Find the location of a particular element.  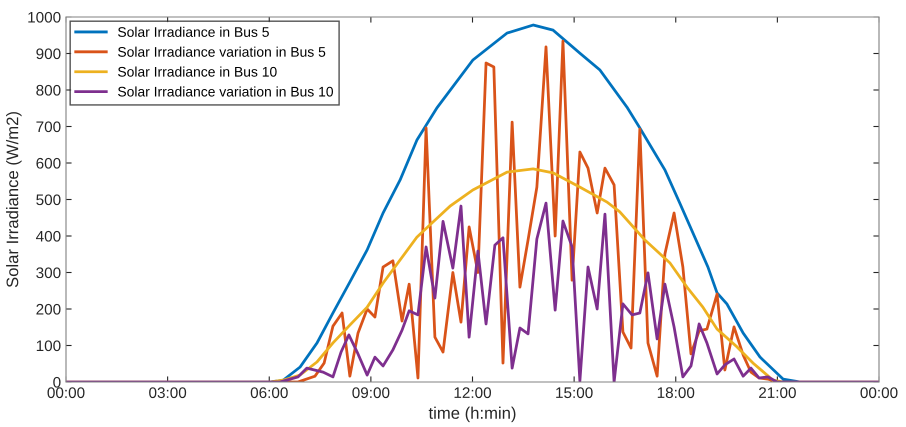

y-tick-label: 400 is located at coordinates (48, 236).